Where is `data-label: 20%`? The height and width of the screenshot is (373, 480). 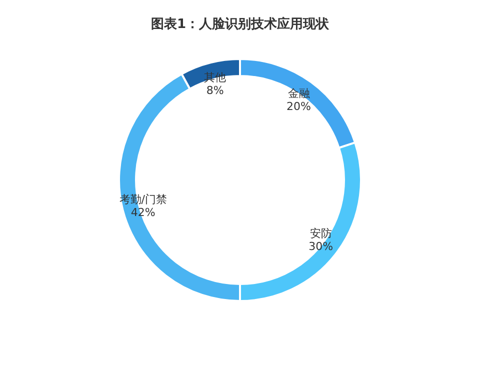
data-label: 20% is located at coordinates (299, 107).